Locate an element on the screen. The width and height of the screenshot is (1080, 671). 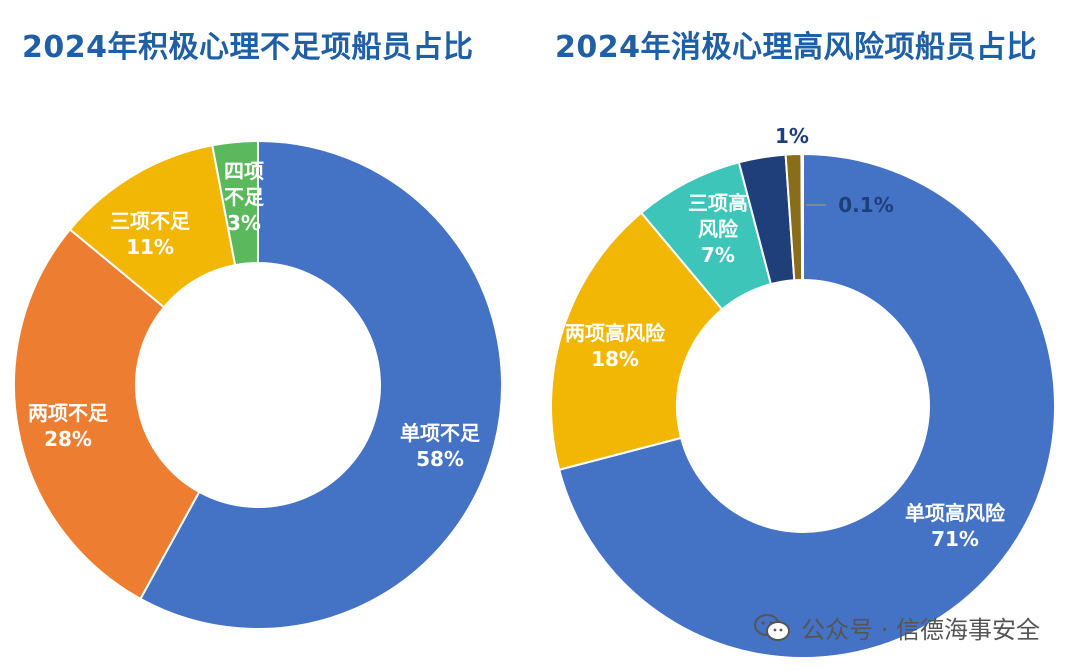
left-label-2: 三项不足 11% is located at coordinates (150, 234).